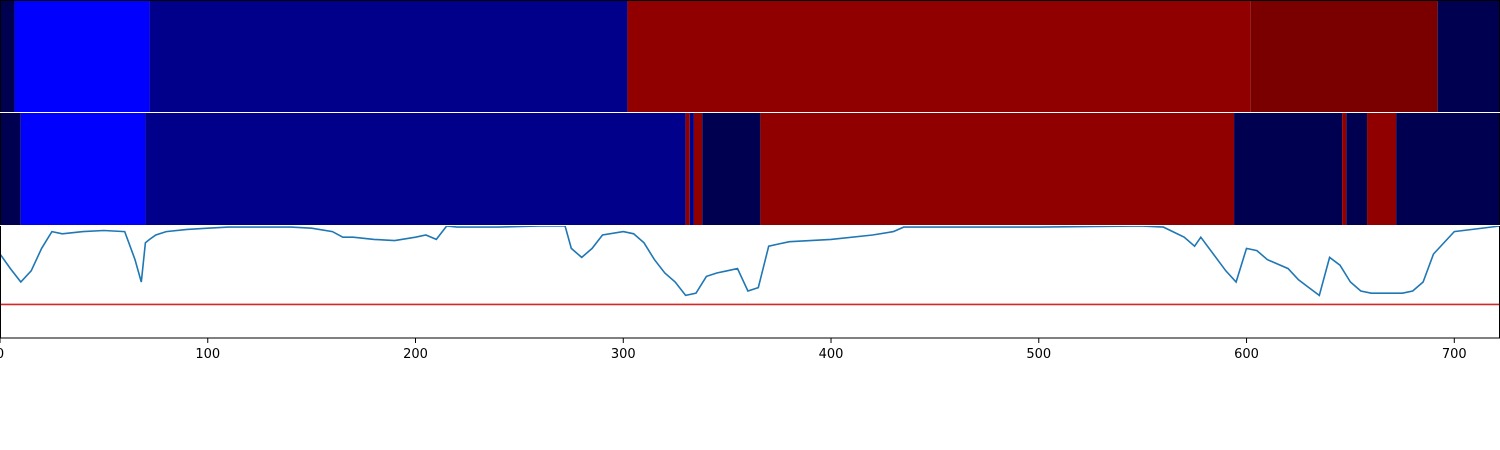 The width and height of the screenshot is (1500, 450). What do you see at coordinates (207, 354) in the screenshot?
I see `x-tick-label-100: 100` at bounding box center [207, 354].